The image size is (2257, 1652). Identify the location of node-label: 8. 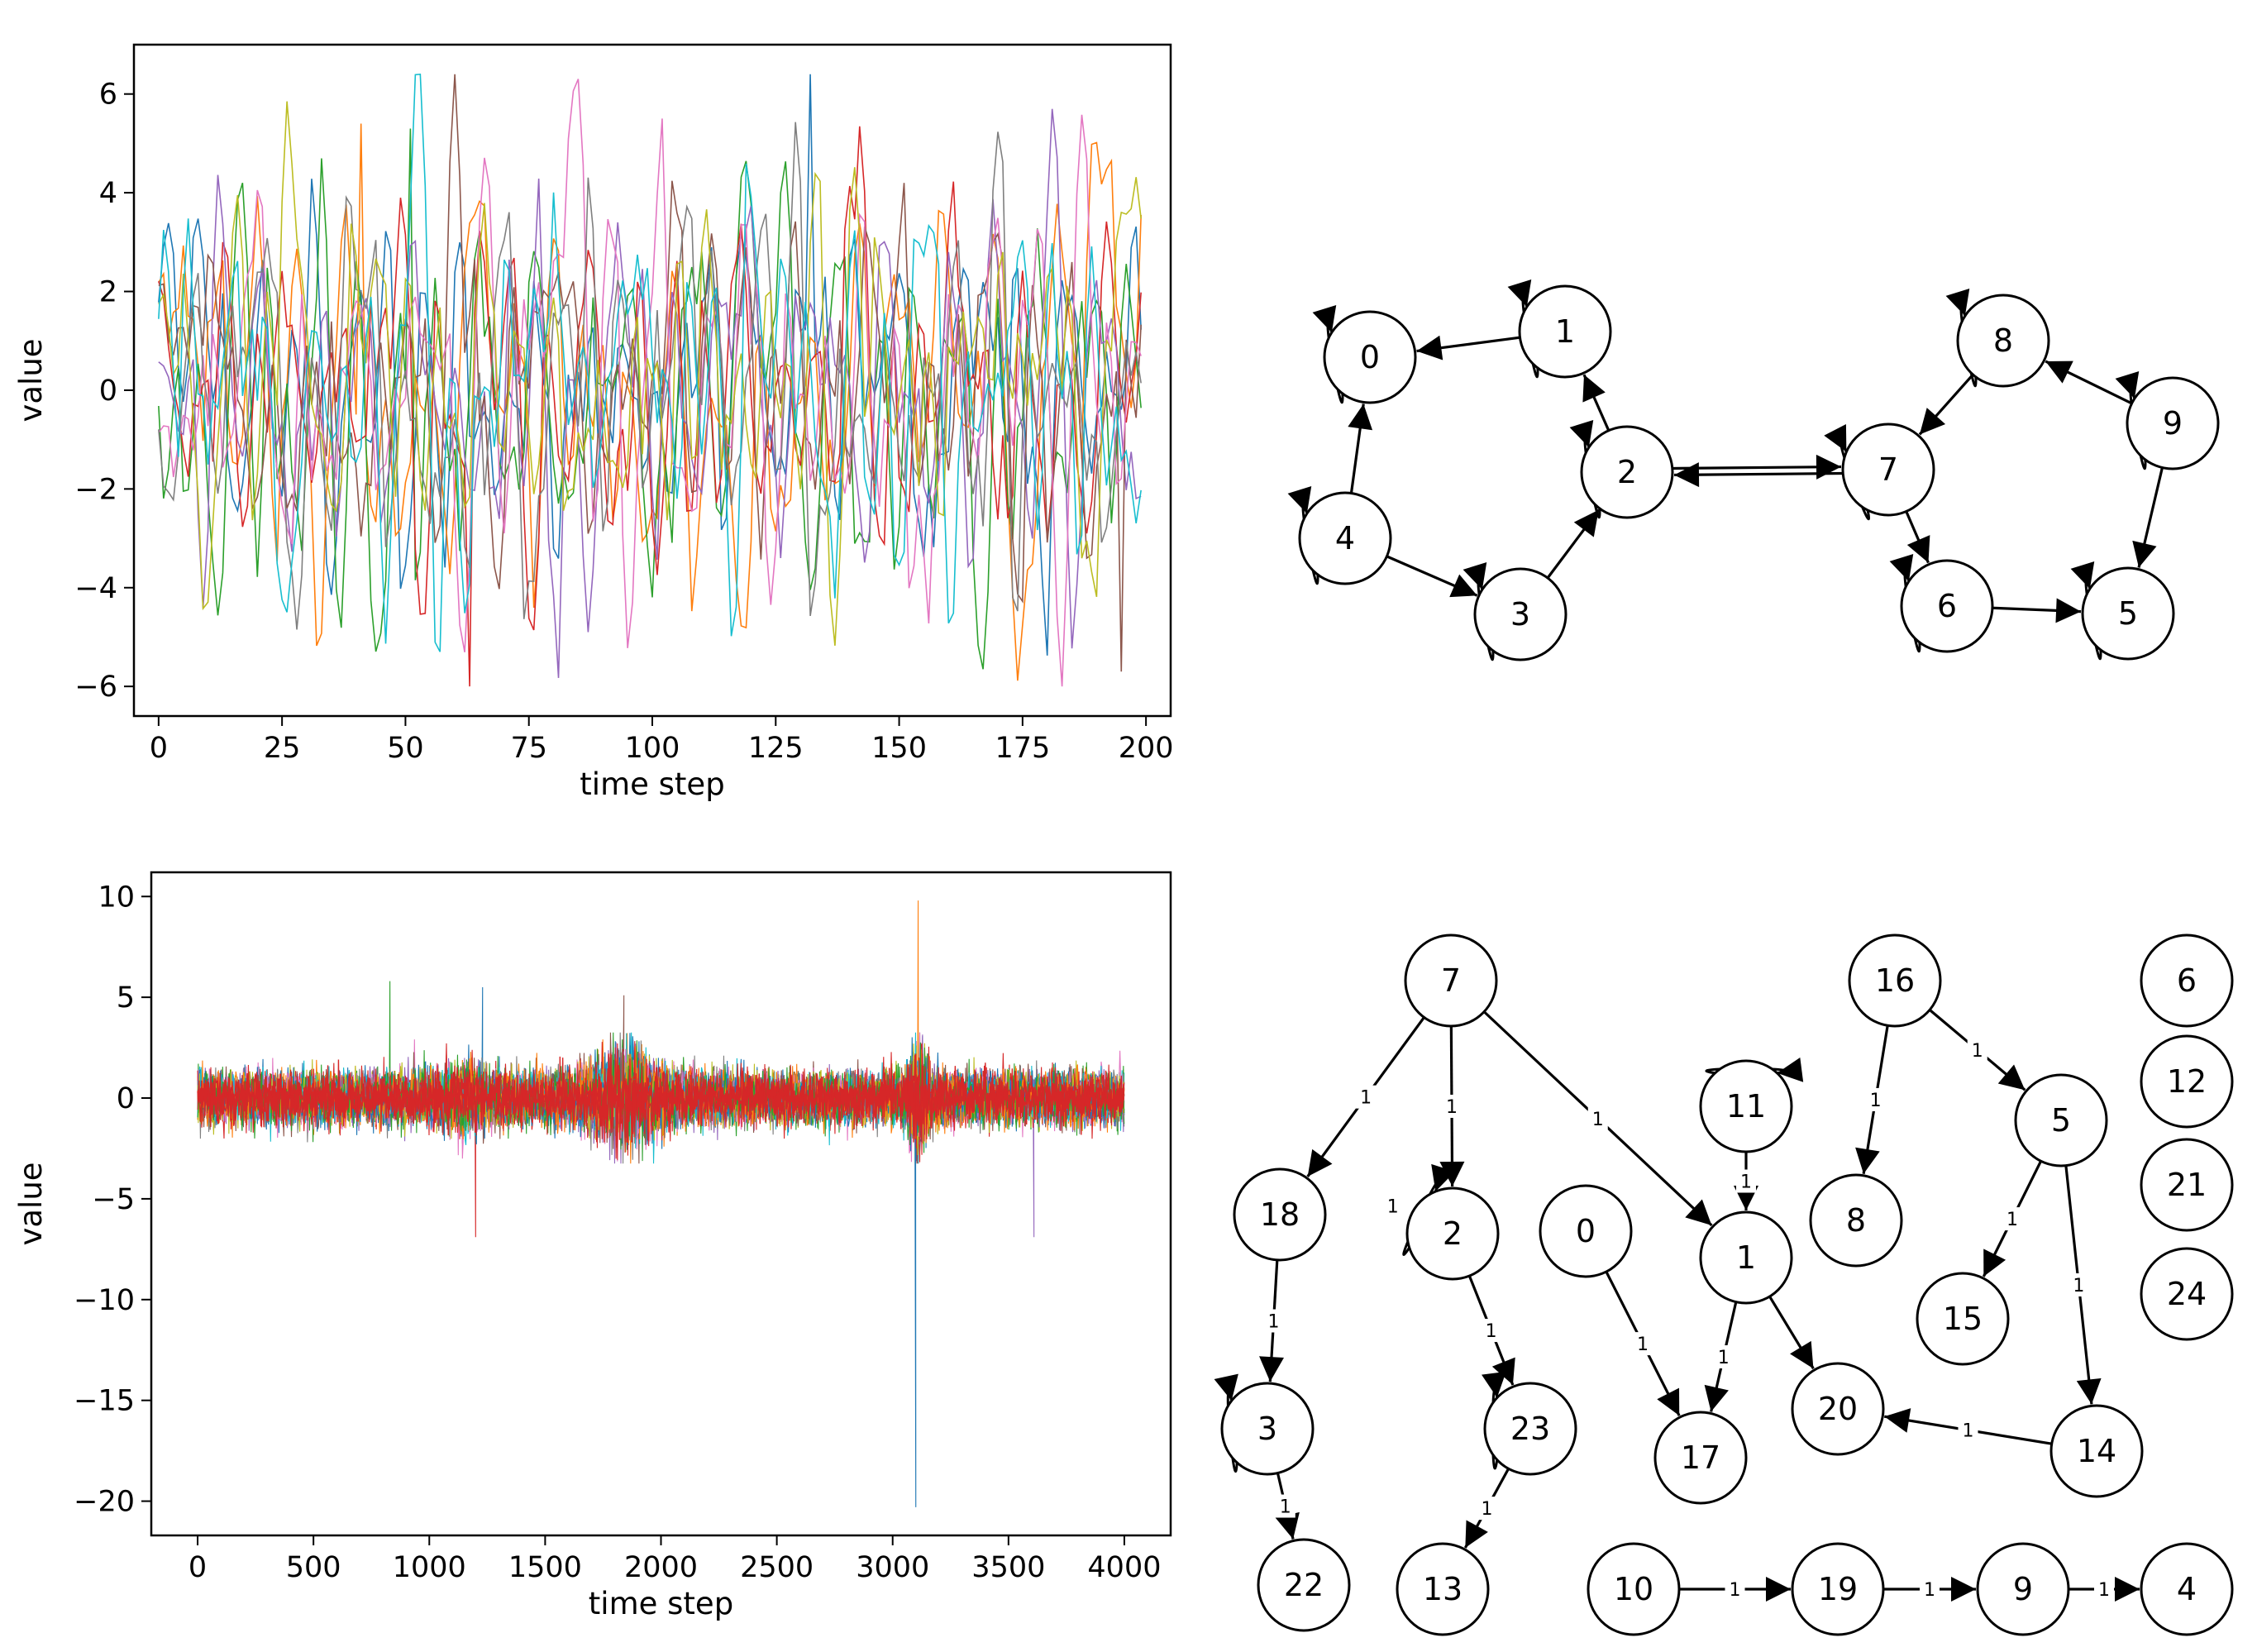
(1856, 1220).